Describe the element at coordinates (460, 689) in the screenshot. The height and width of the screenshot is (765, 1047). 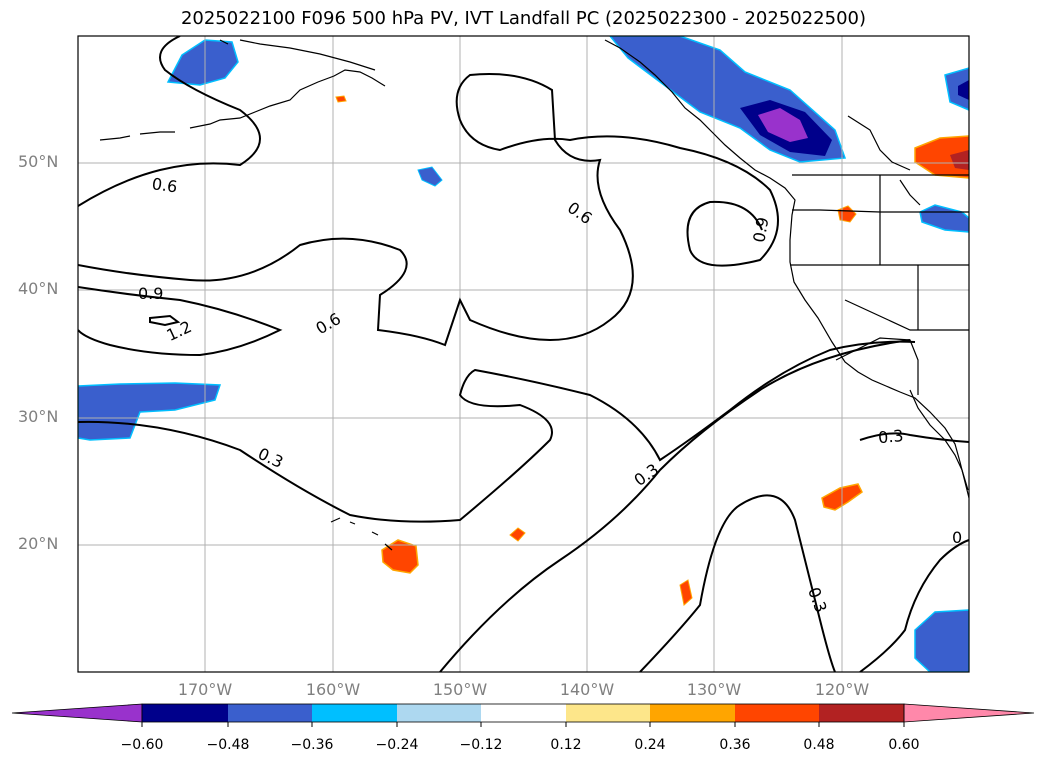
I see `lon-label-150w: 150°W` at that location.